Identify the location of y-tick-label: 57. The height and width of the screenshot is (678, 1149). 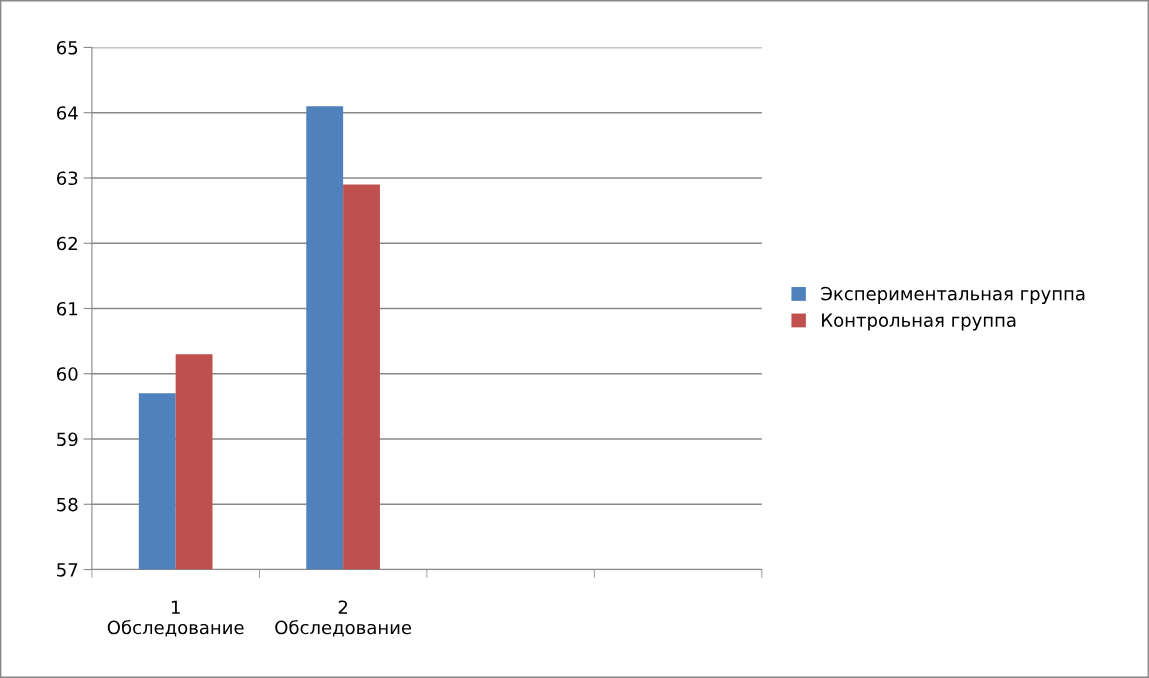
(67, 570).